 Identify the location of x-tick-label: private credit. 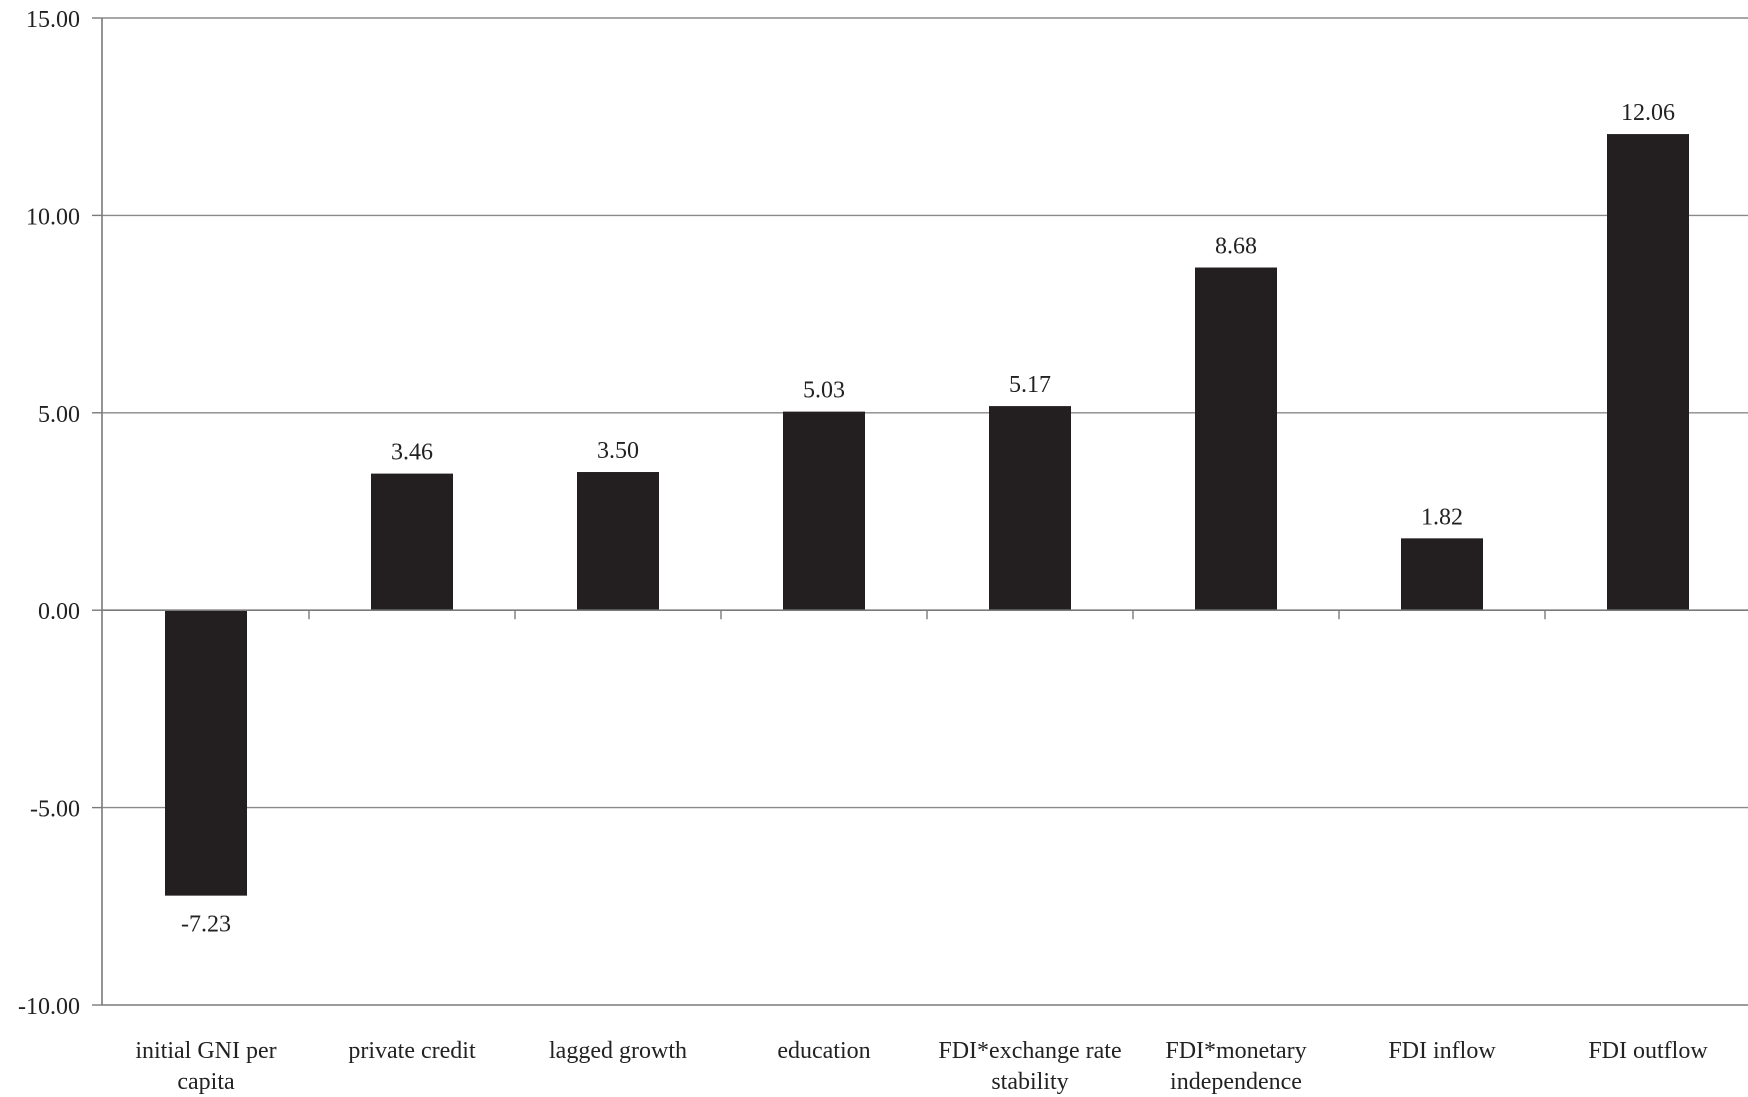
(412, 1051).